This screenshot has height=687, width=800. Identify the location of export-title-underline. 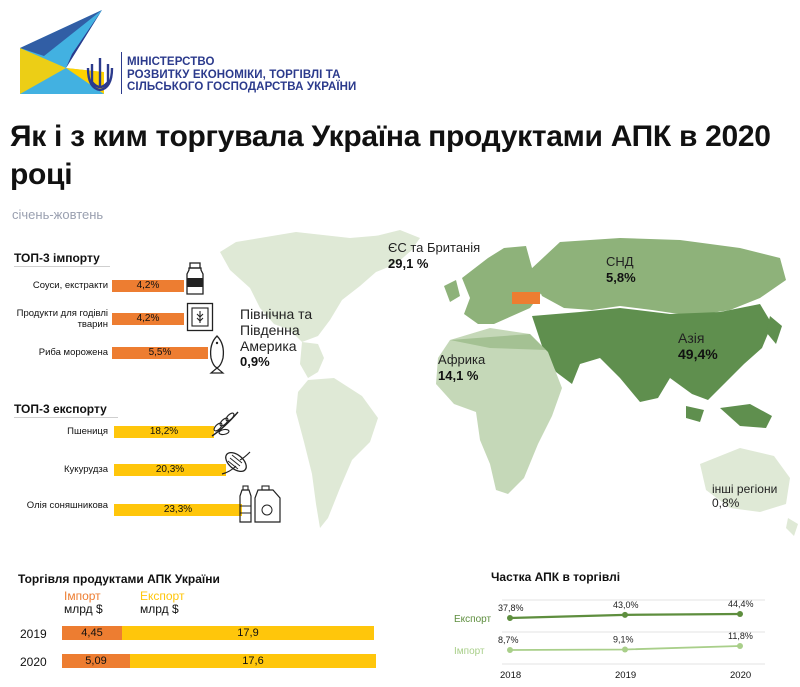
(66, 417).